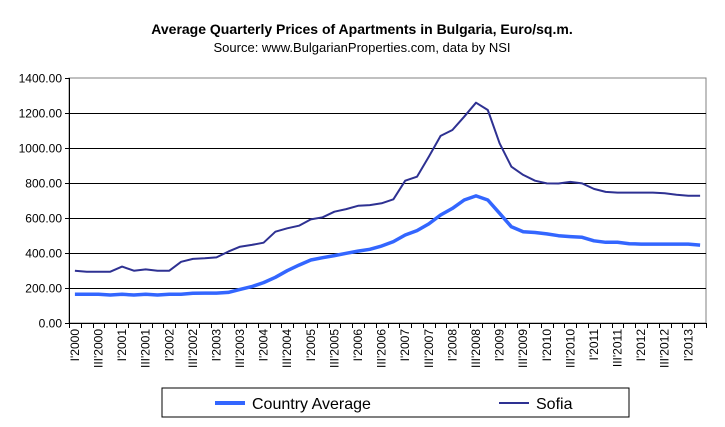 Image resolution: width=725 pixels, height=427 pixels. I want to click on legend-label-sofia: Sofia, so click(554, 404).